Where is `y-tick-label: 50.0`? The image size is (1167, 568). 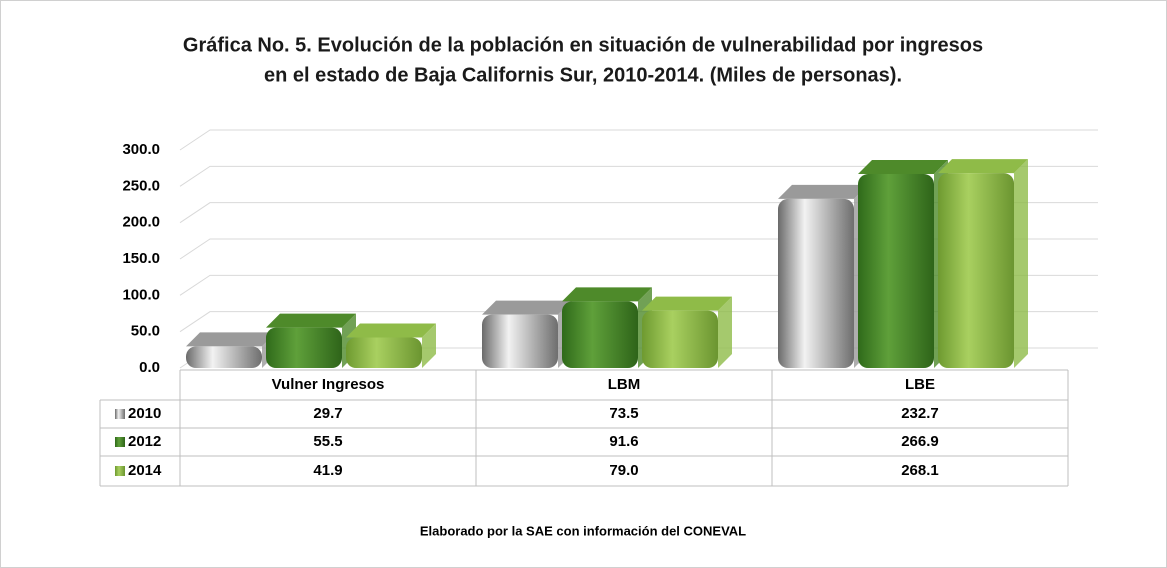
y-tick-label: 50.0 is located at coordinates (145, 331).